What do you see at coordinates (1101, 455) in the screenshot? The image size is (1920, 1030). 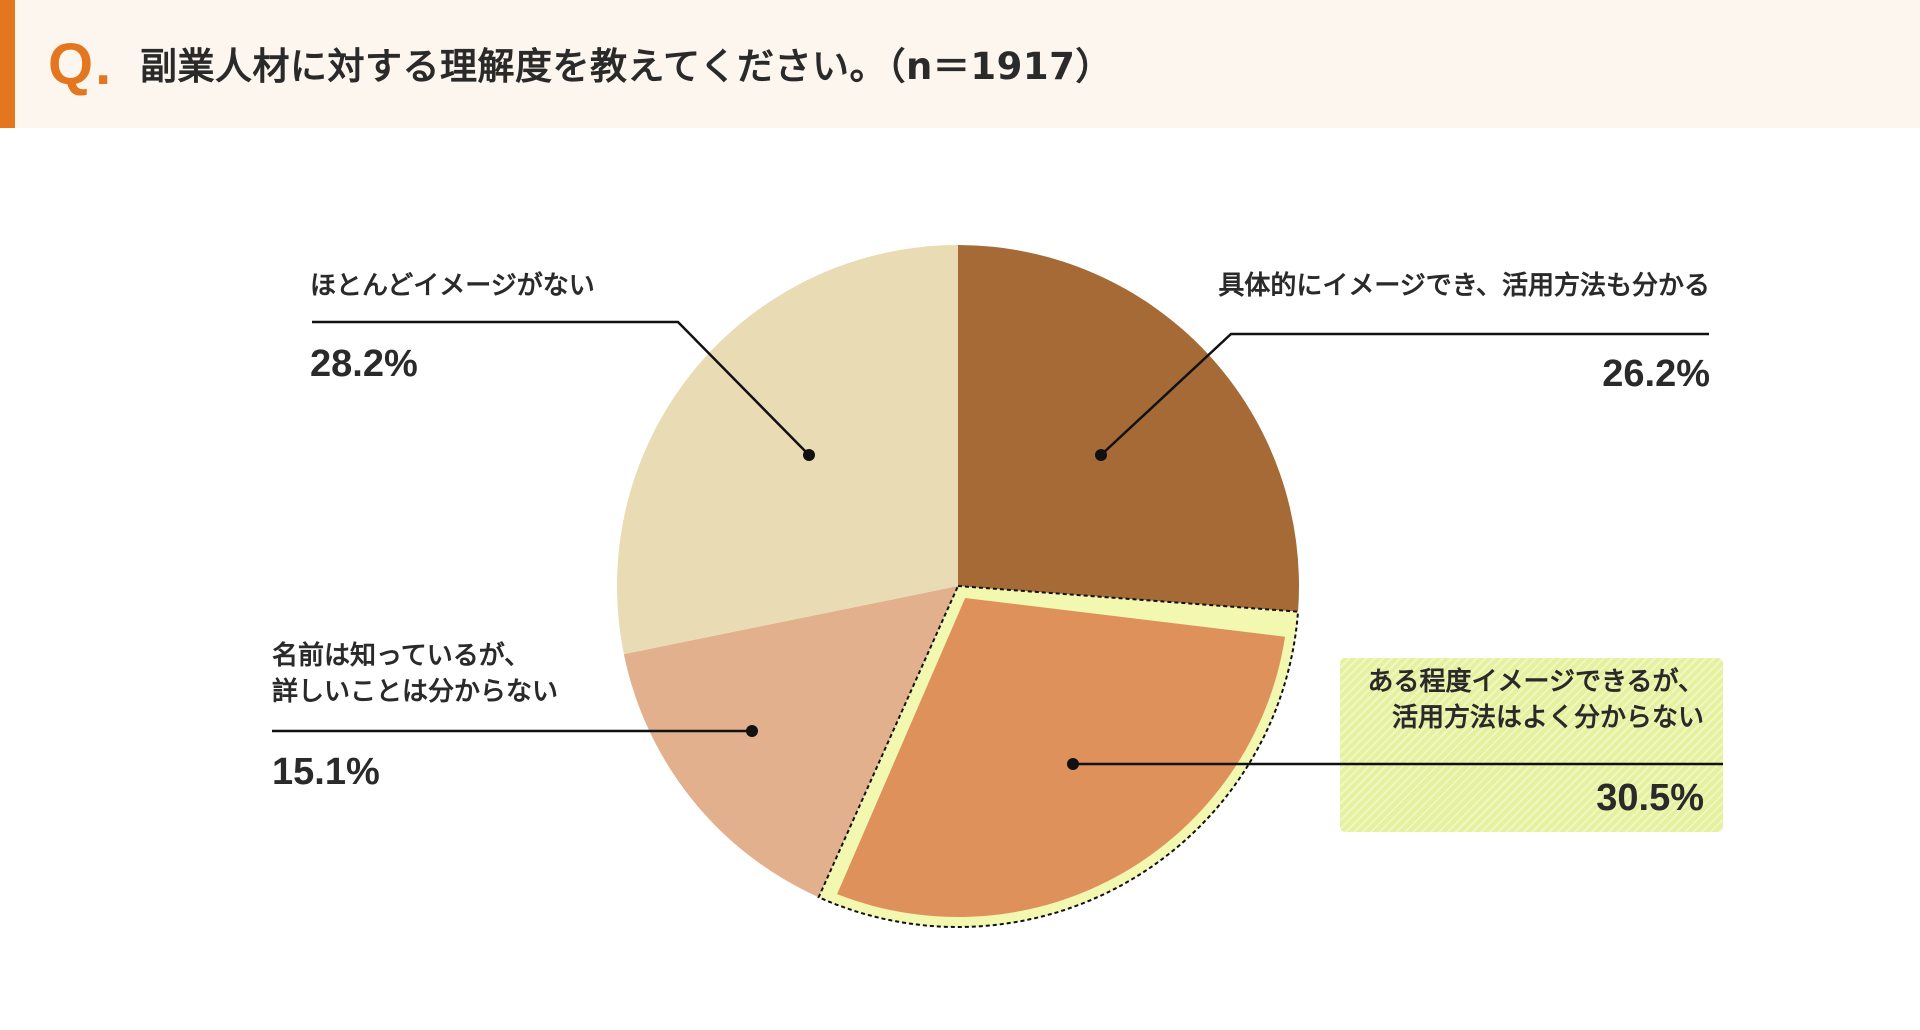 I see `leader-dot-top-right` at bounding box center [1101, 455].